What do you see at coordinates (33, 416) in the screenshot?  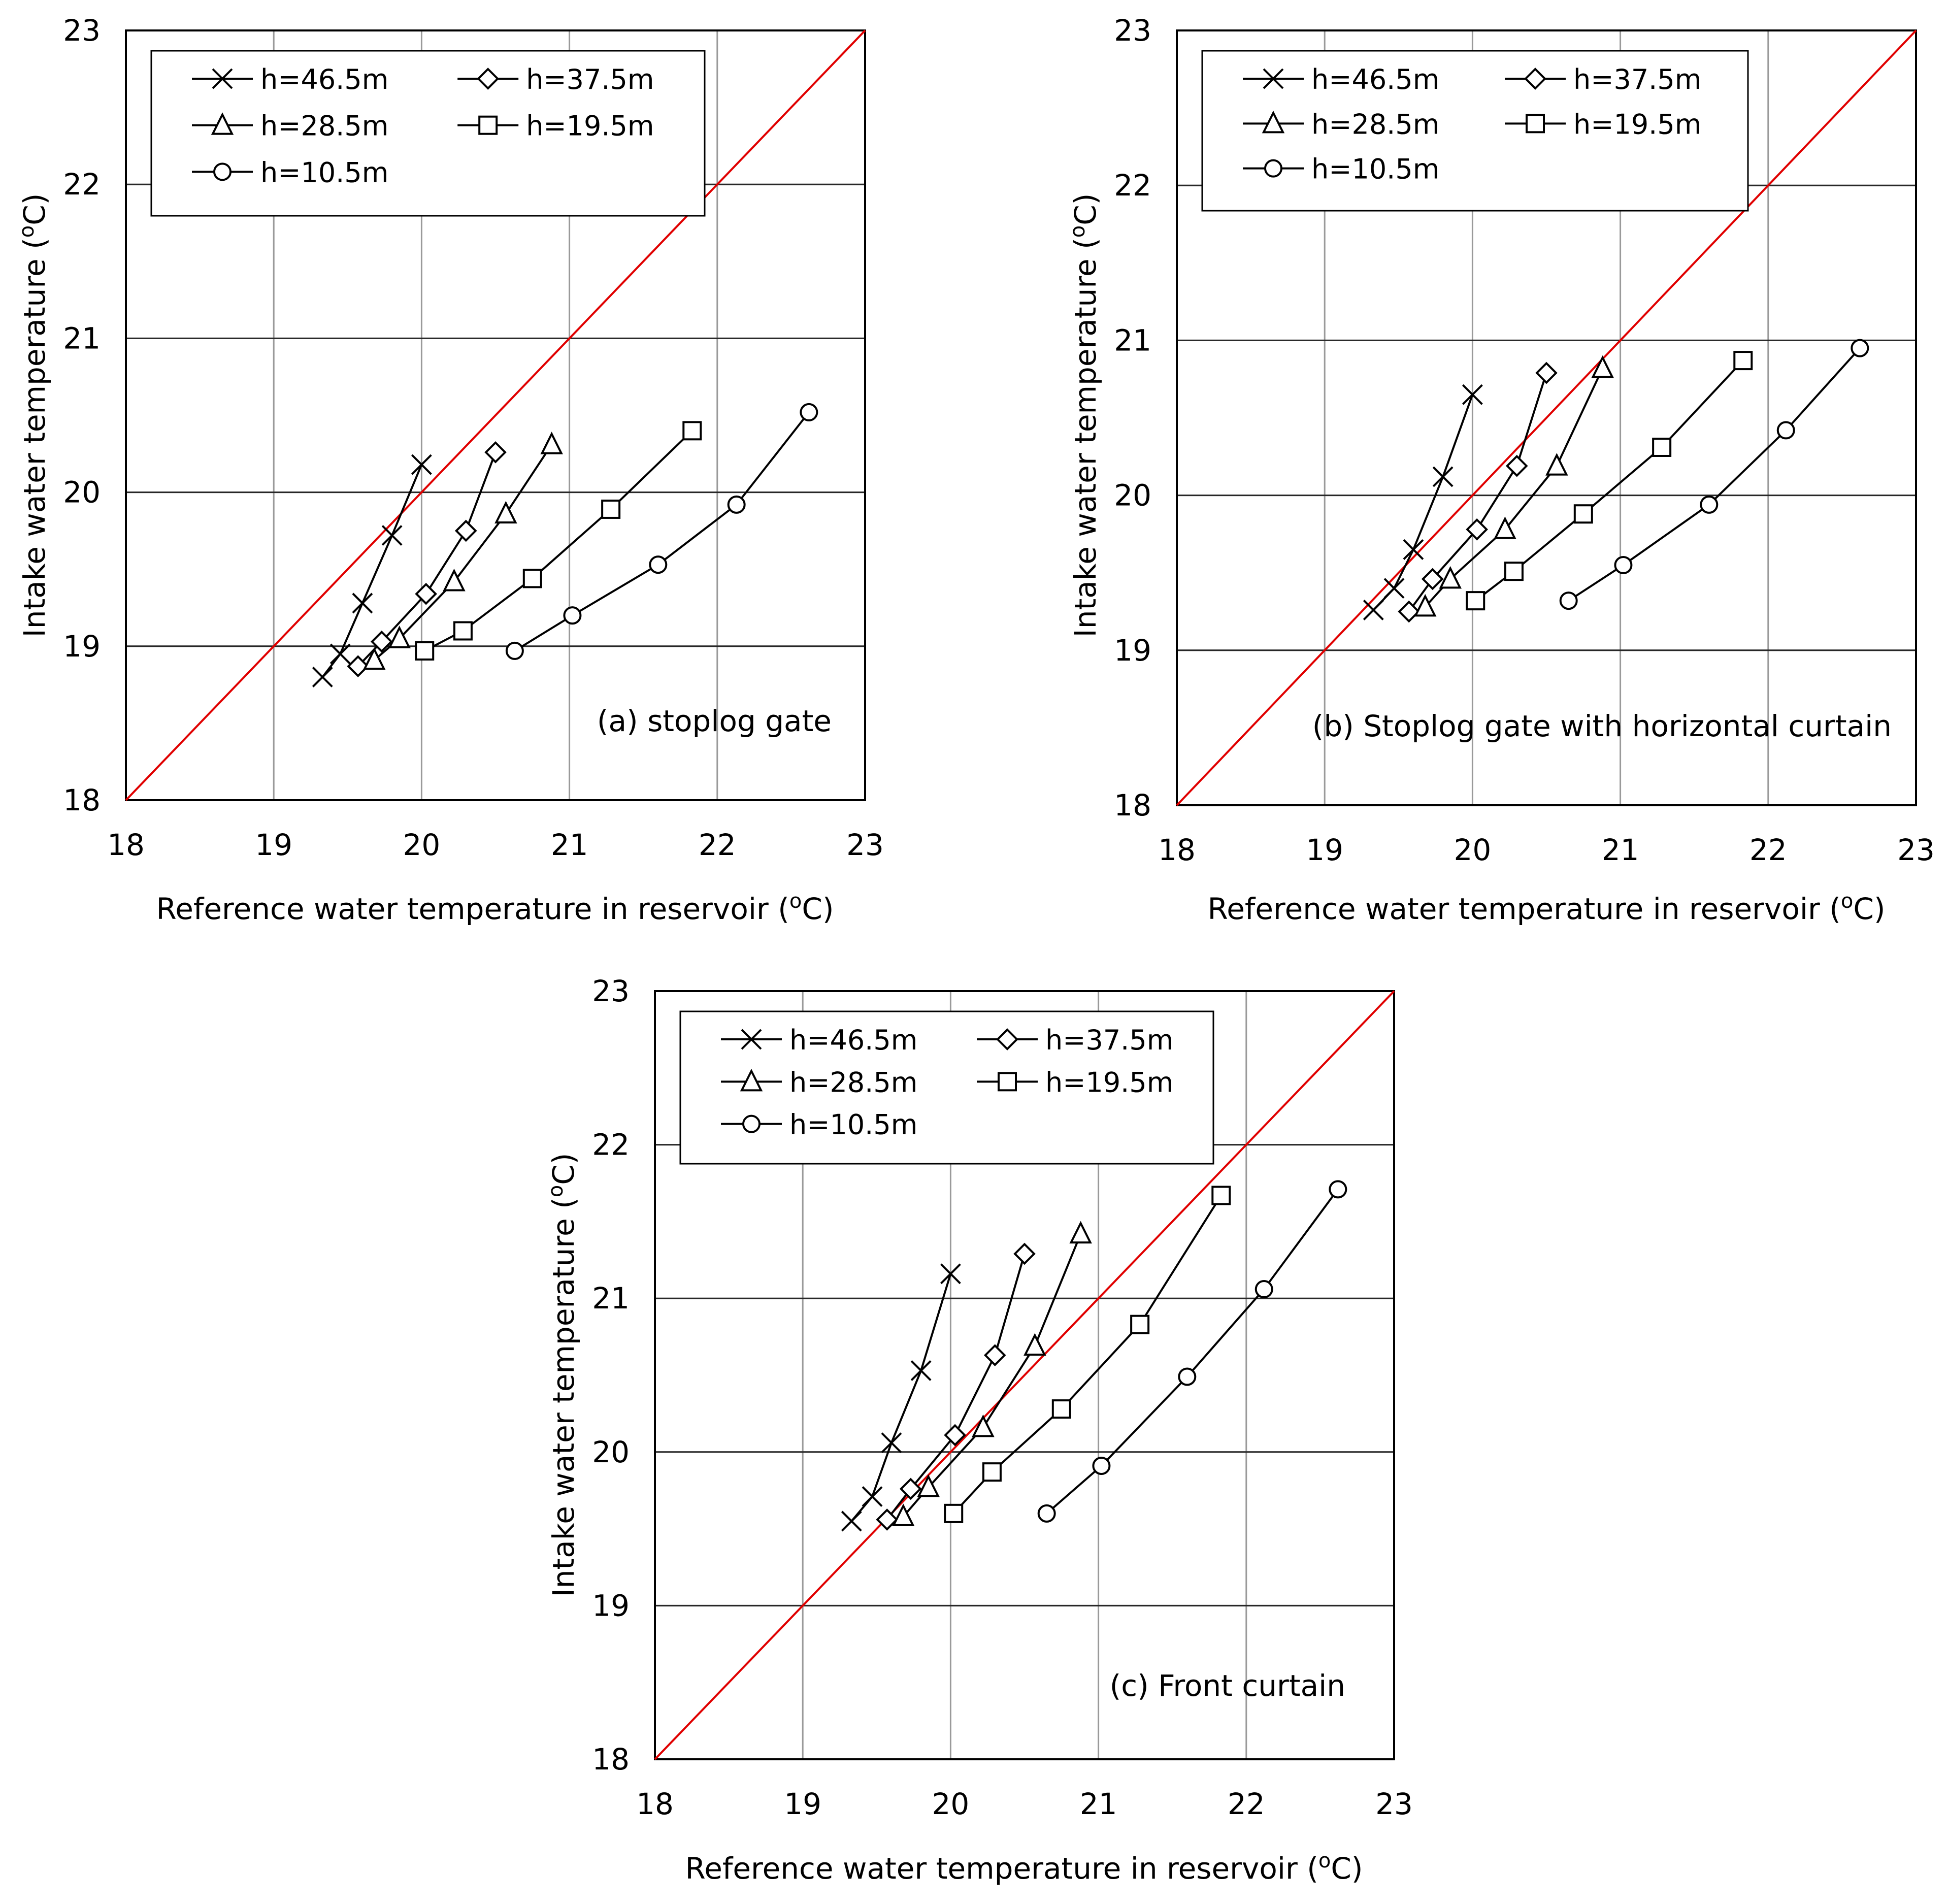 I see `svg-text: Intake water temperature (oC)` at bounding box center [33, 416].